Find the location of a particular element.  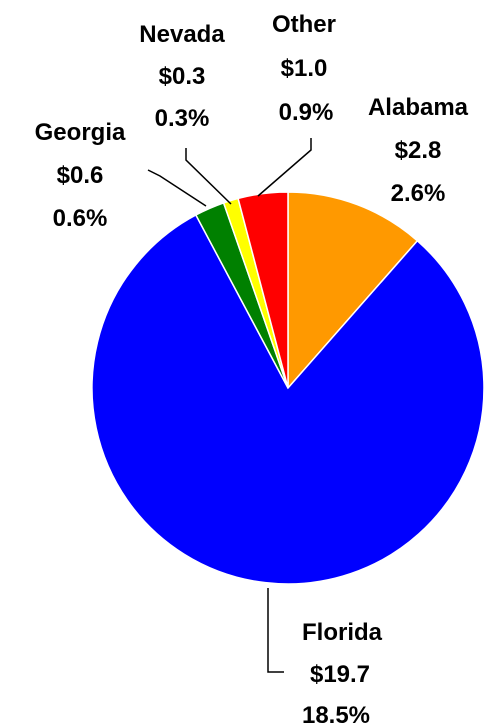

label-florida: Florida $19.7 18.5% is located at coordinates (342, 673).